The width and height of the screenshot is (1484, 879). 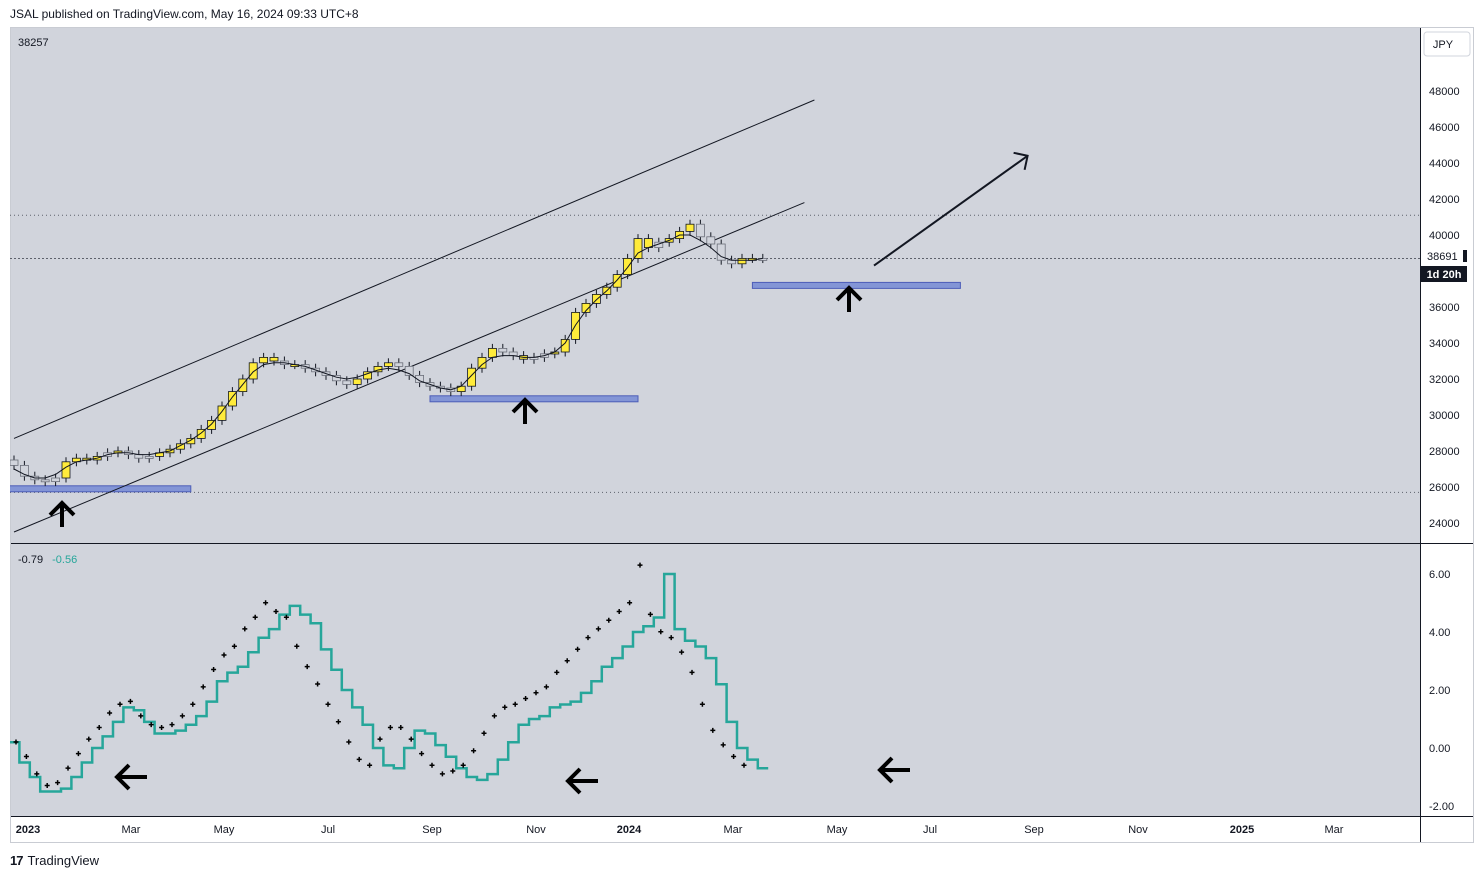 I want to click on current-price-edge, so click(x=1465, y=256).